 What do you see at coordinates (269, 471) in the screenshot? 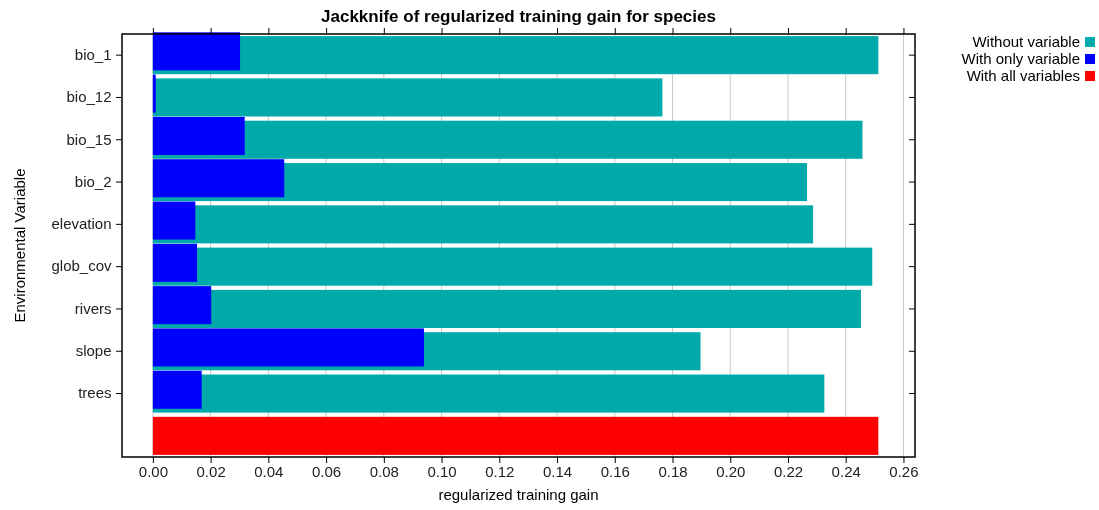
I see `x-tick-label: 0.04` at bounding box center [269, 471].